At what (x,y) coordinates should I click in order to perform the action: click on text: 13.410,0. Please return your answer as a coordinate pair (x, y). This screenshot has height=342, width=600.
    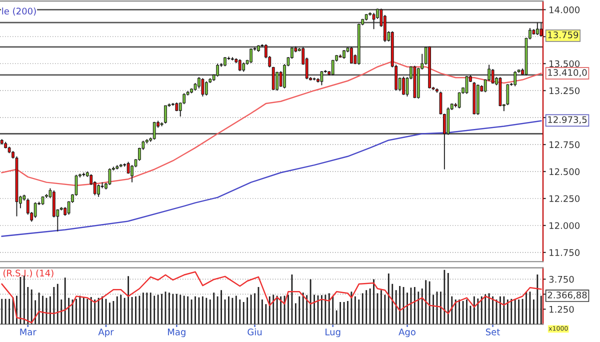
    Looking at the image, I should click on (567, 73).